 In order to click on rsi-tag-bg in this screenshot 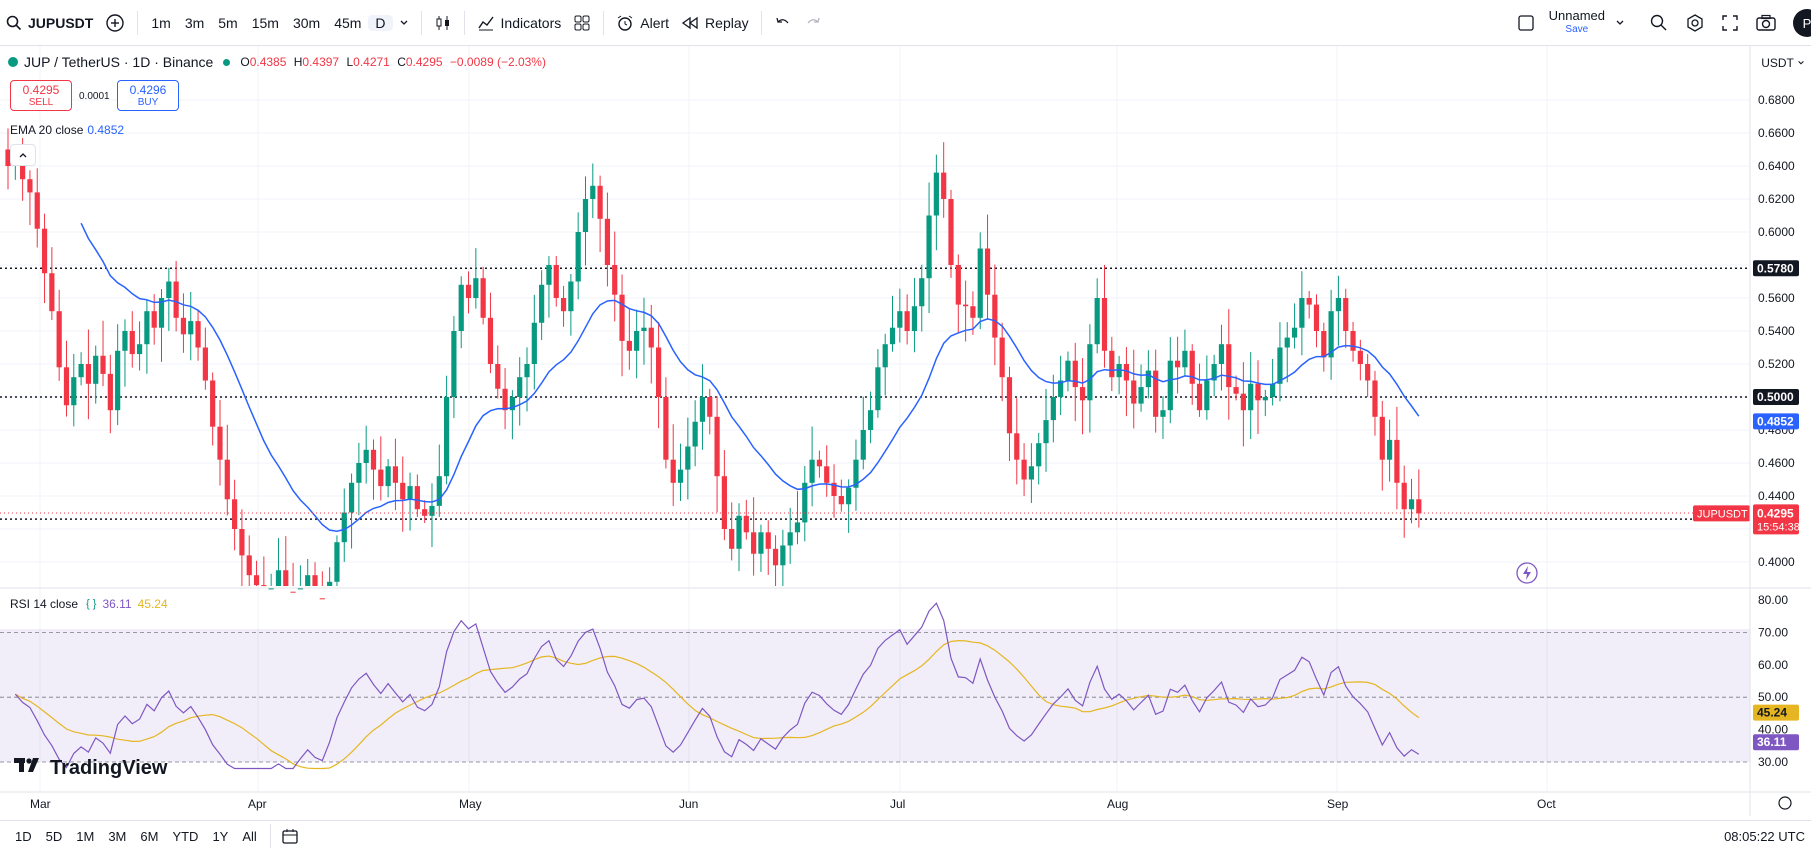, I will do `click(1776, 742)`.